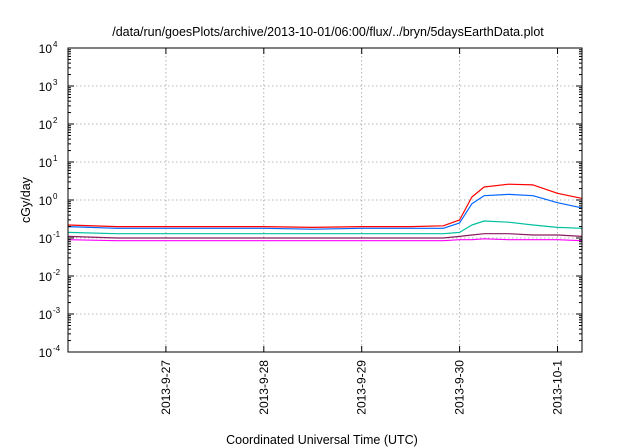 The width and height of the screenshot is (640, 448). Describe the element at coordinates (55, 82) in the screenshot. I see `y-tick-exponent: 3` at that location.